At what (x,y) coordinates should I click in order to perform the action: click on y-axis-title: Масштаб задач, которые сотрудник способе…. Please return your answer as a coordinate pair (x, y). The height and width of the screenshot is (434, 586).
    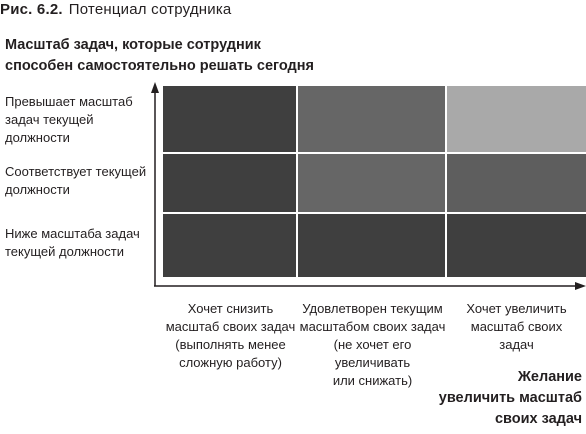
    Looking at the image, I should click on (159, 56).